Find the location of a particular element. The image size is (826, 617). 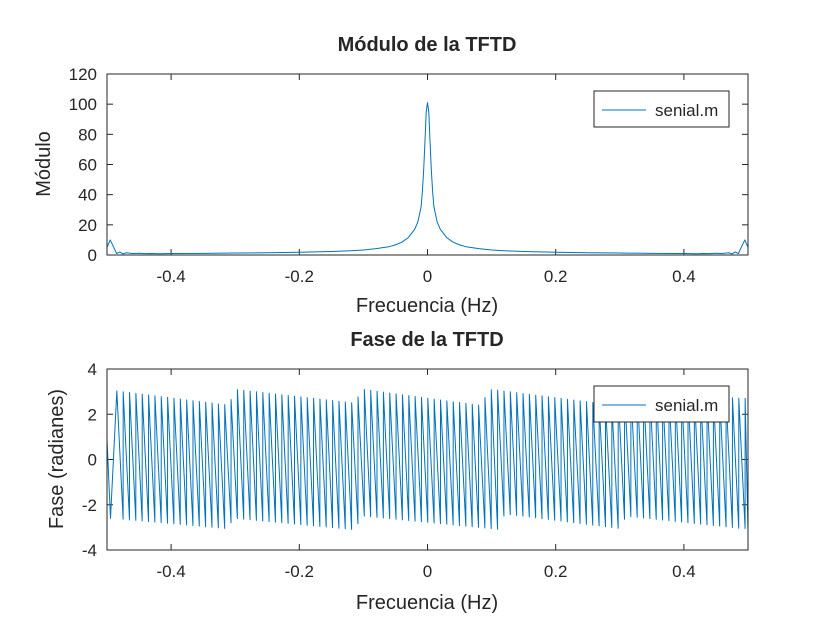

magnitude-y-tick-label: 60 is located at coordinates (87, 165).